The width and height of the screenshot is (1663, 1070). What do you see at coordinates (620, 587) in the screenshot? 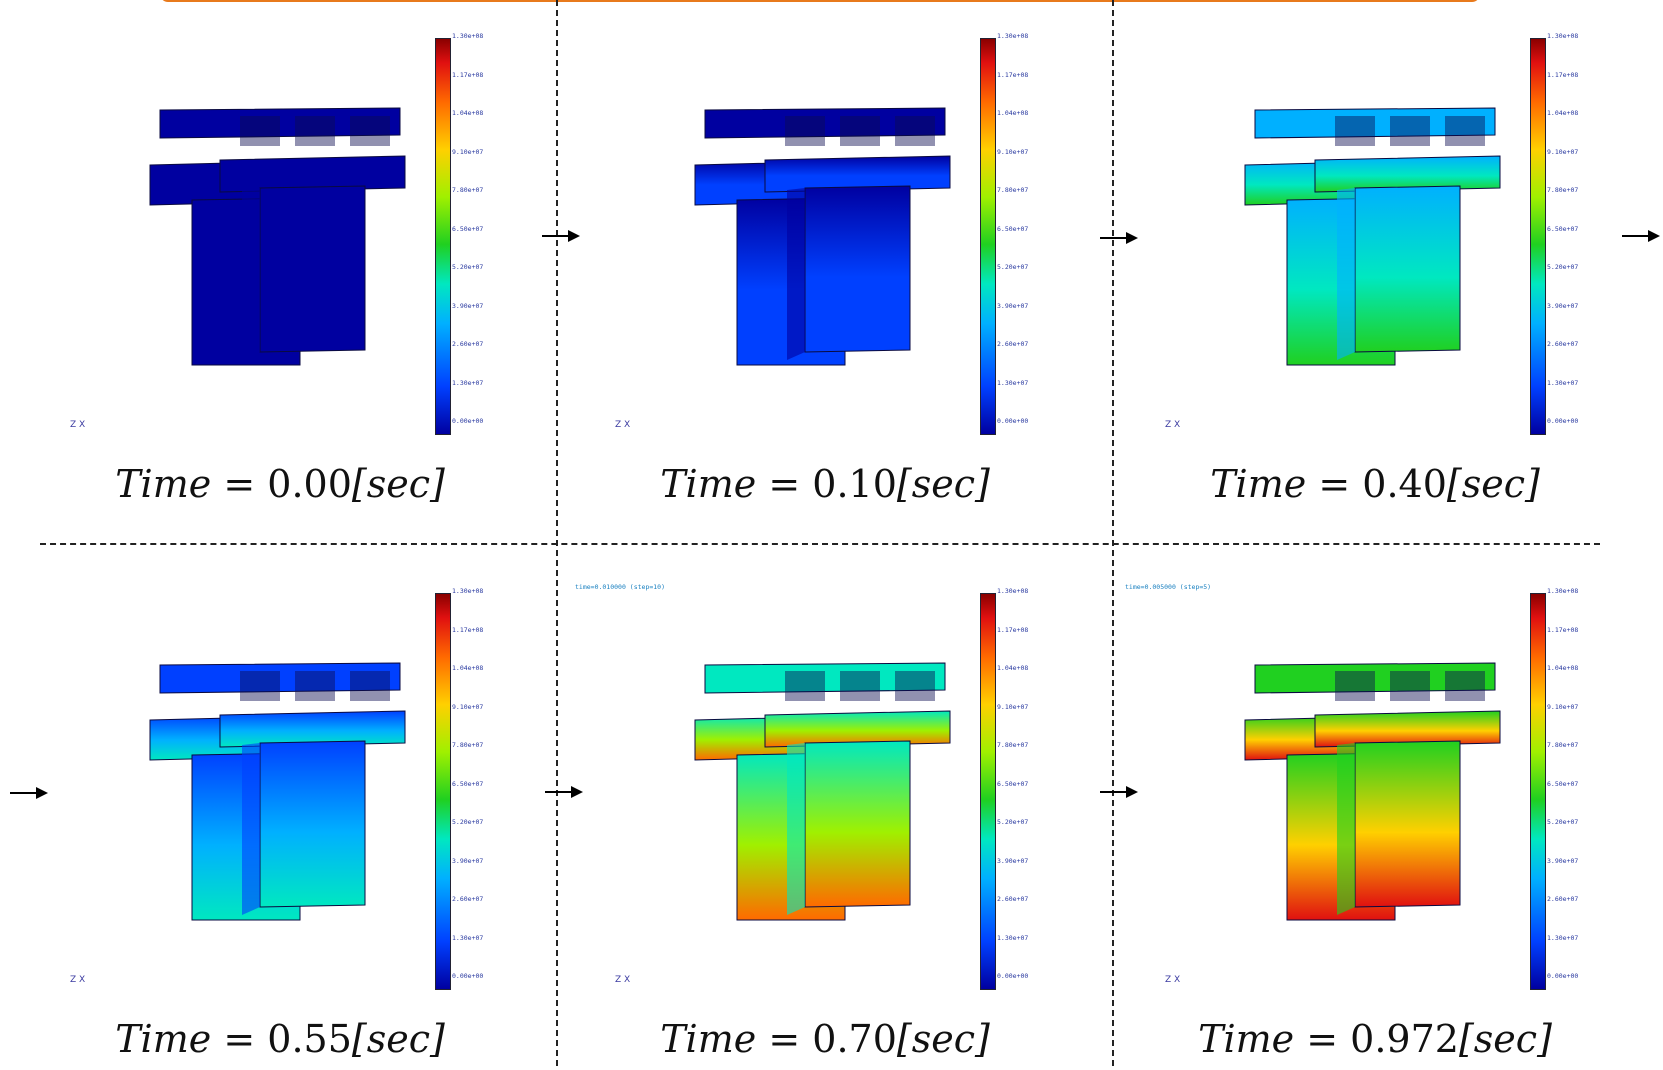
I see `step-label: time=0.010000 (step=10)` at bounding box center [620, 587].